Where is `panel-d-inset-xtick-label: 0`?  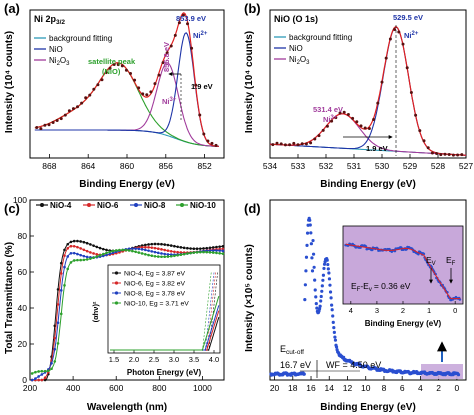 panel-d-inset-xtick-label: 0 is located at coordinates (455, 310).